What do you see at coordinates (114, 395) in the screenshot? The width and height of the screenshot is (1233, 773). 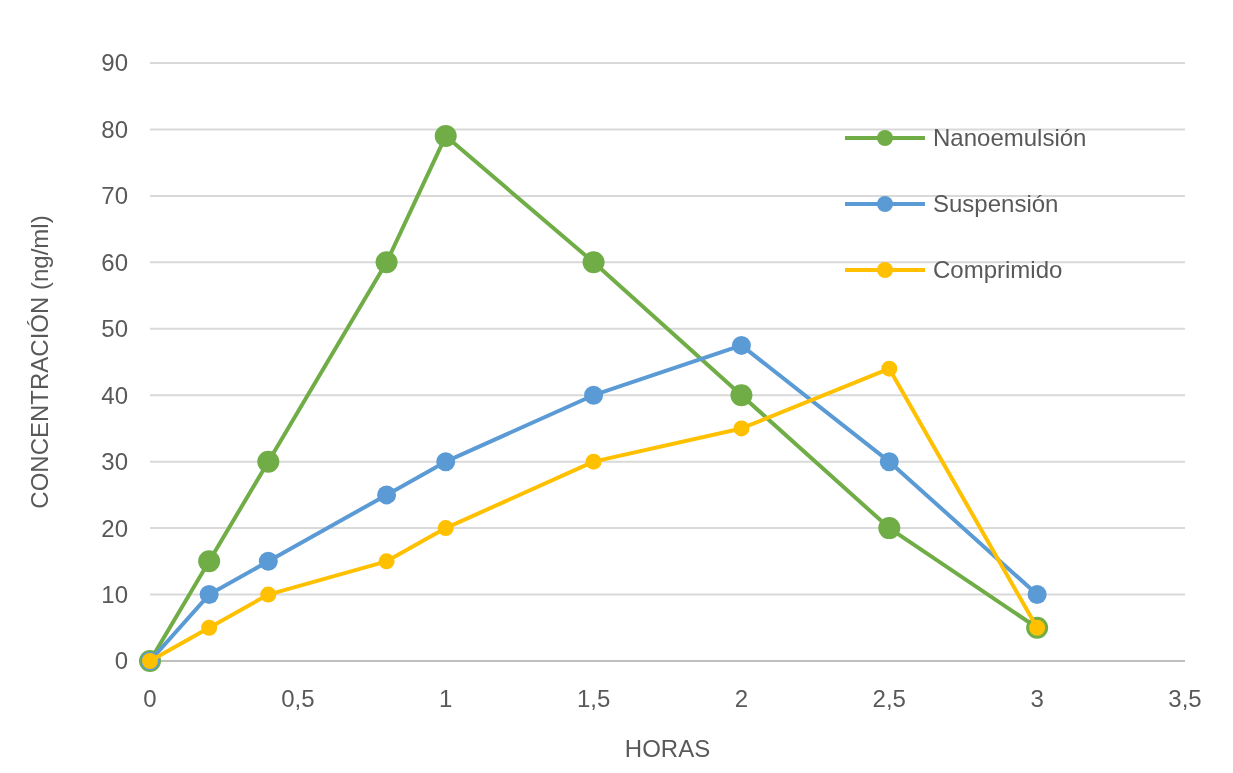 I see `y-tick-label: 40` at bounding box center [114, 395].